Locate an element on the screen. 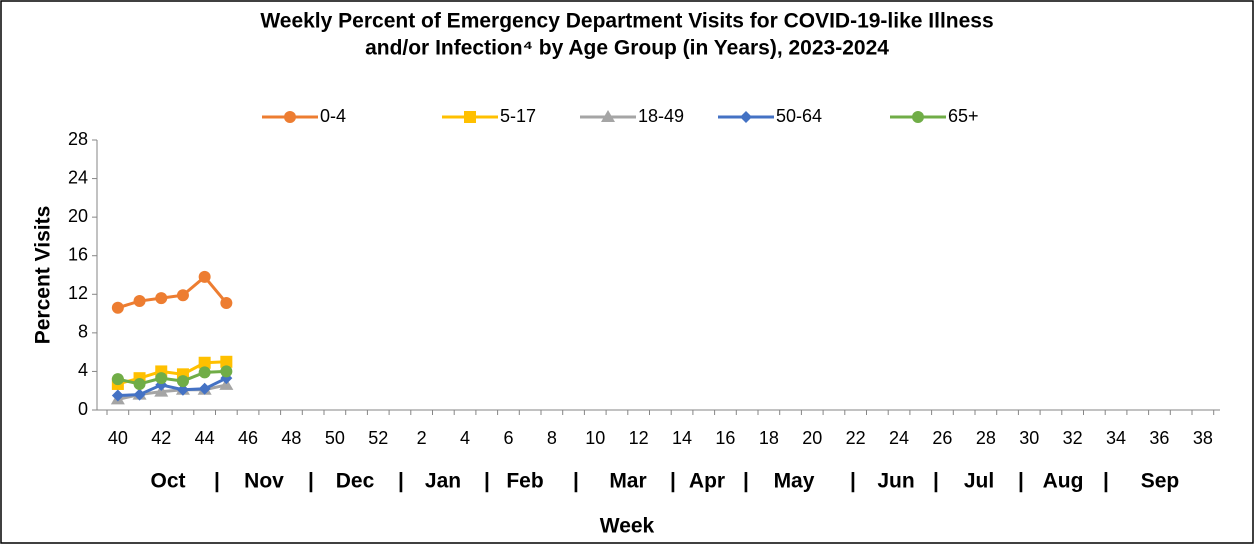 The height and width of the screenshot is (544, 1254). y-tick-label: 20 is located at coordinates (78, 216).